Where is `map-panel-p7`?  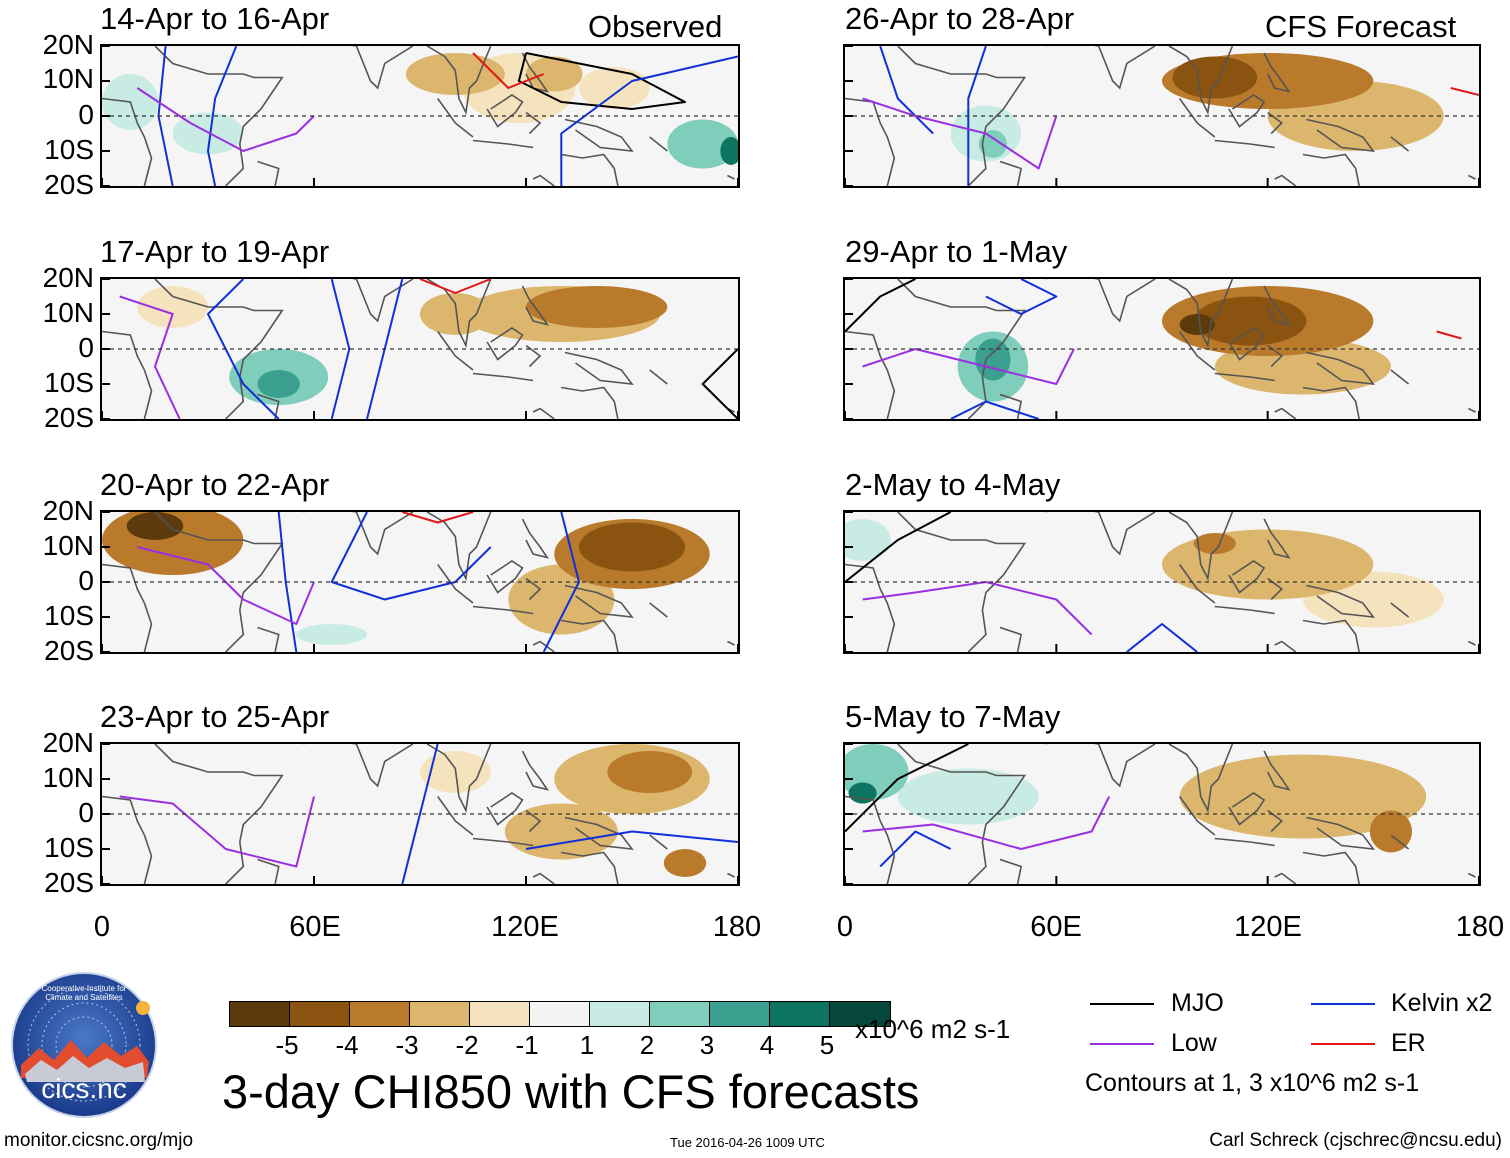
map-panel-p7 is located at coordinates (1162, 582).